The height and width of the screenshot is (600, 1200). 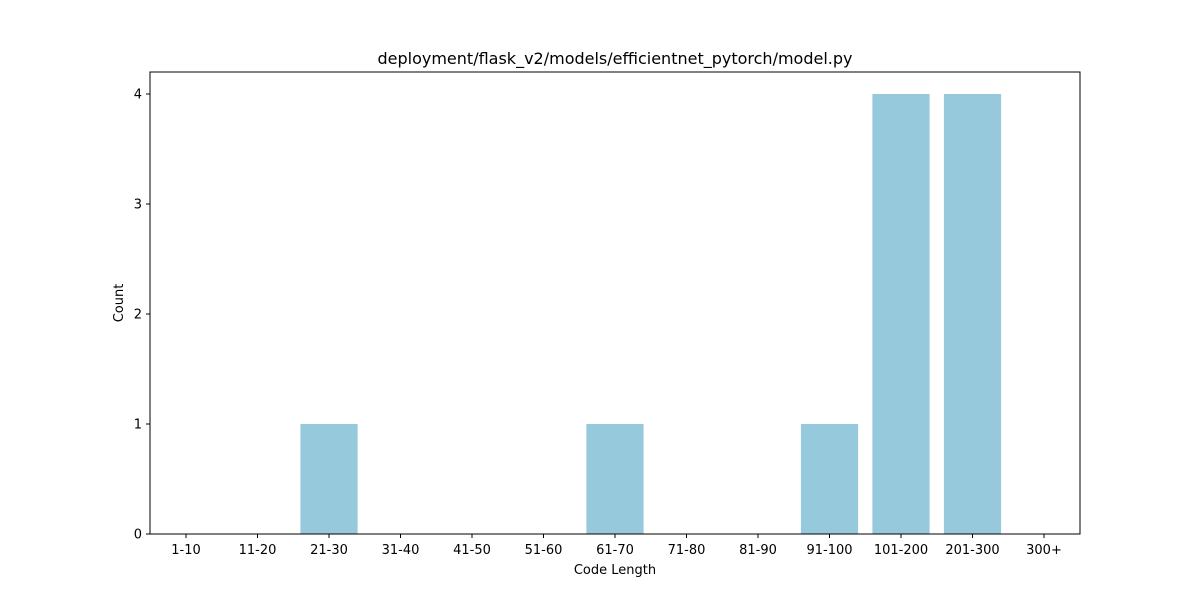 I want to click on x-tick-label: 300+, so click(x=1044, y=550).